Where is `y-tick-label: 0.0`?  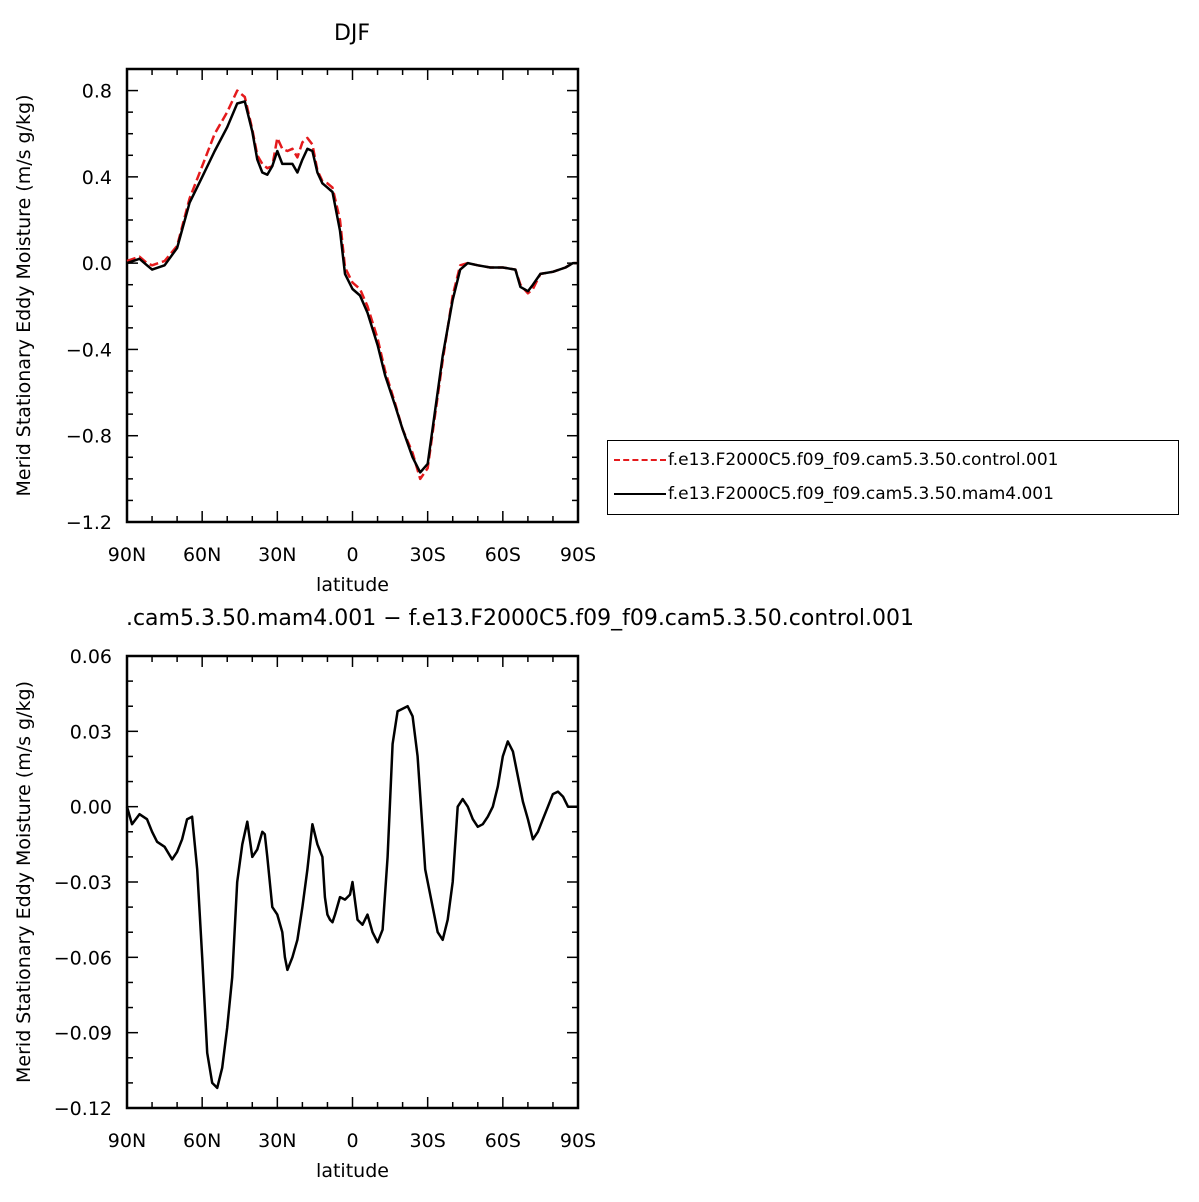
y-tick-label: 0.0 is located at coordinates (97, 264).